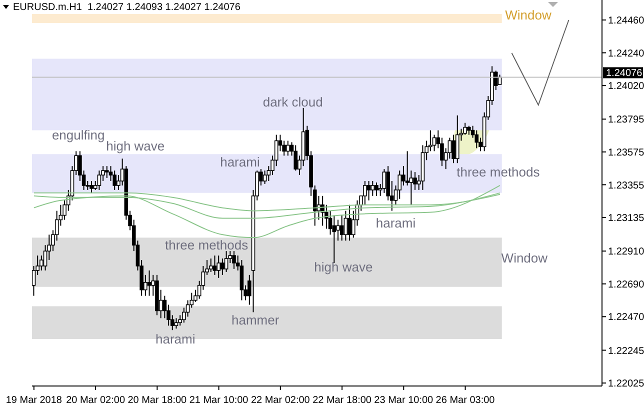 The image size is (644, 406). Describe the element at coordinates (626, 21) in the screenshot. I see `y-tick-label: 1.24460` at that location.